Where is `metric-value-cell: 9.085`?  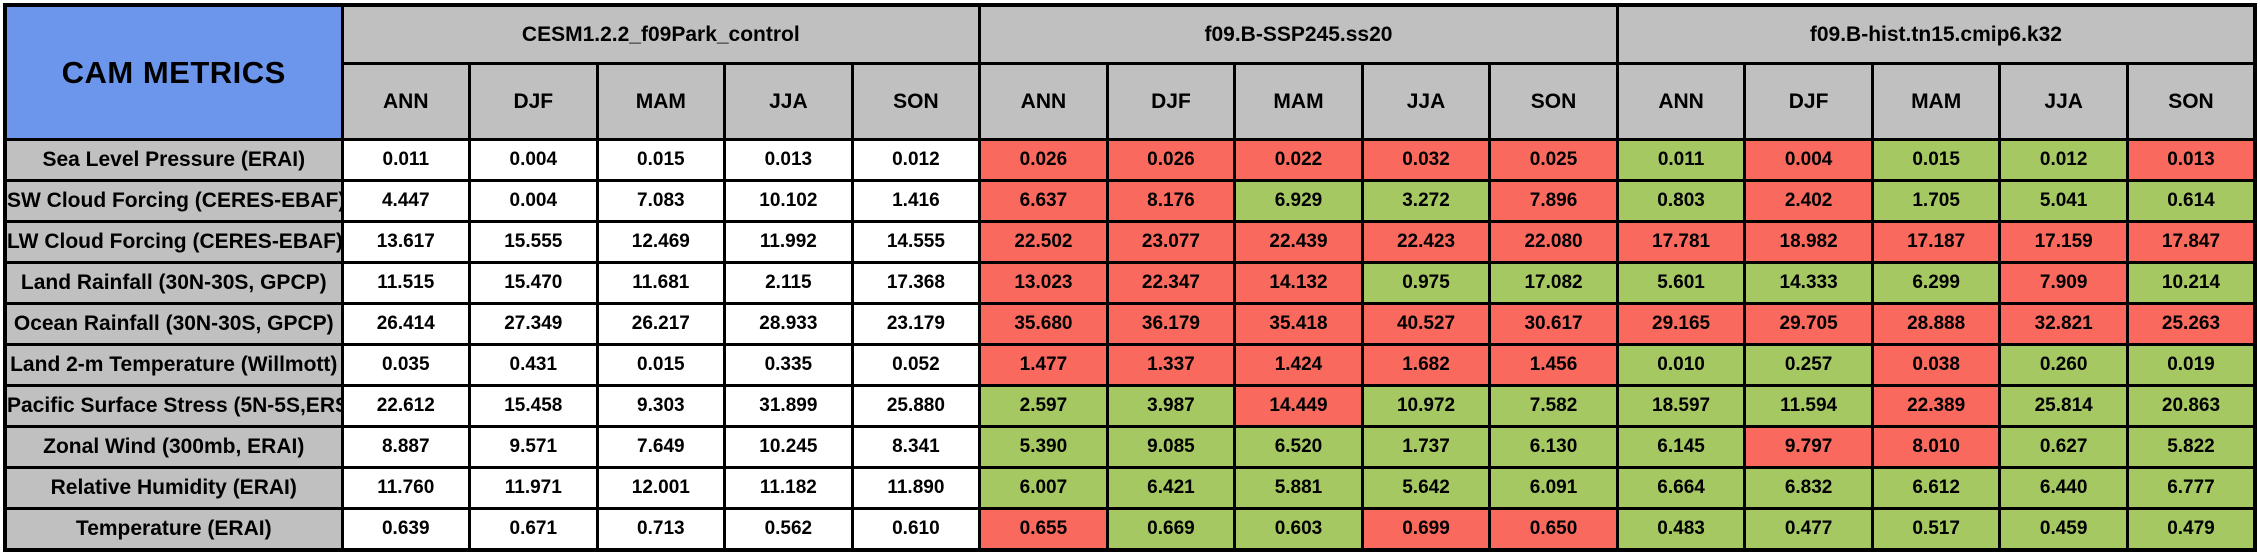 metric-value-cell: 9.085 is located at coordinates (1171, 447).